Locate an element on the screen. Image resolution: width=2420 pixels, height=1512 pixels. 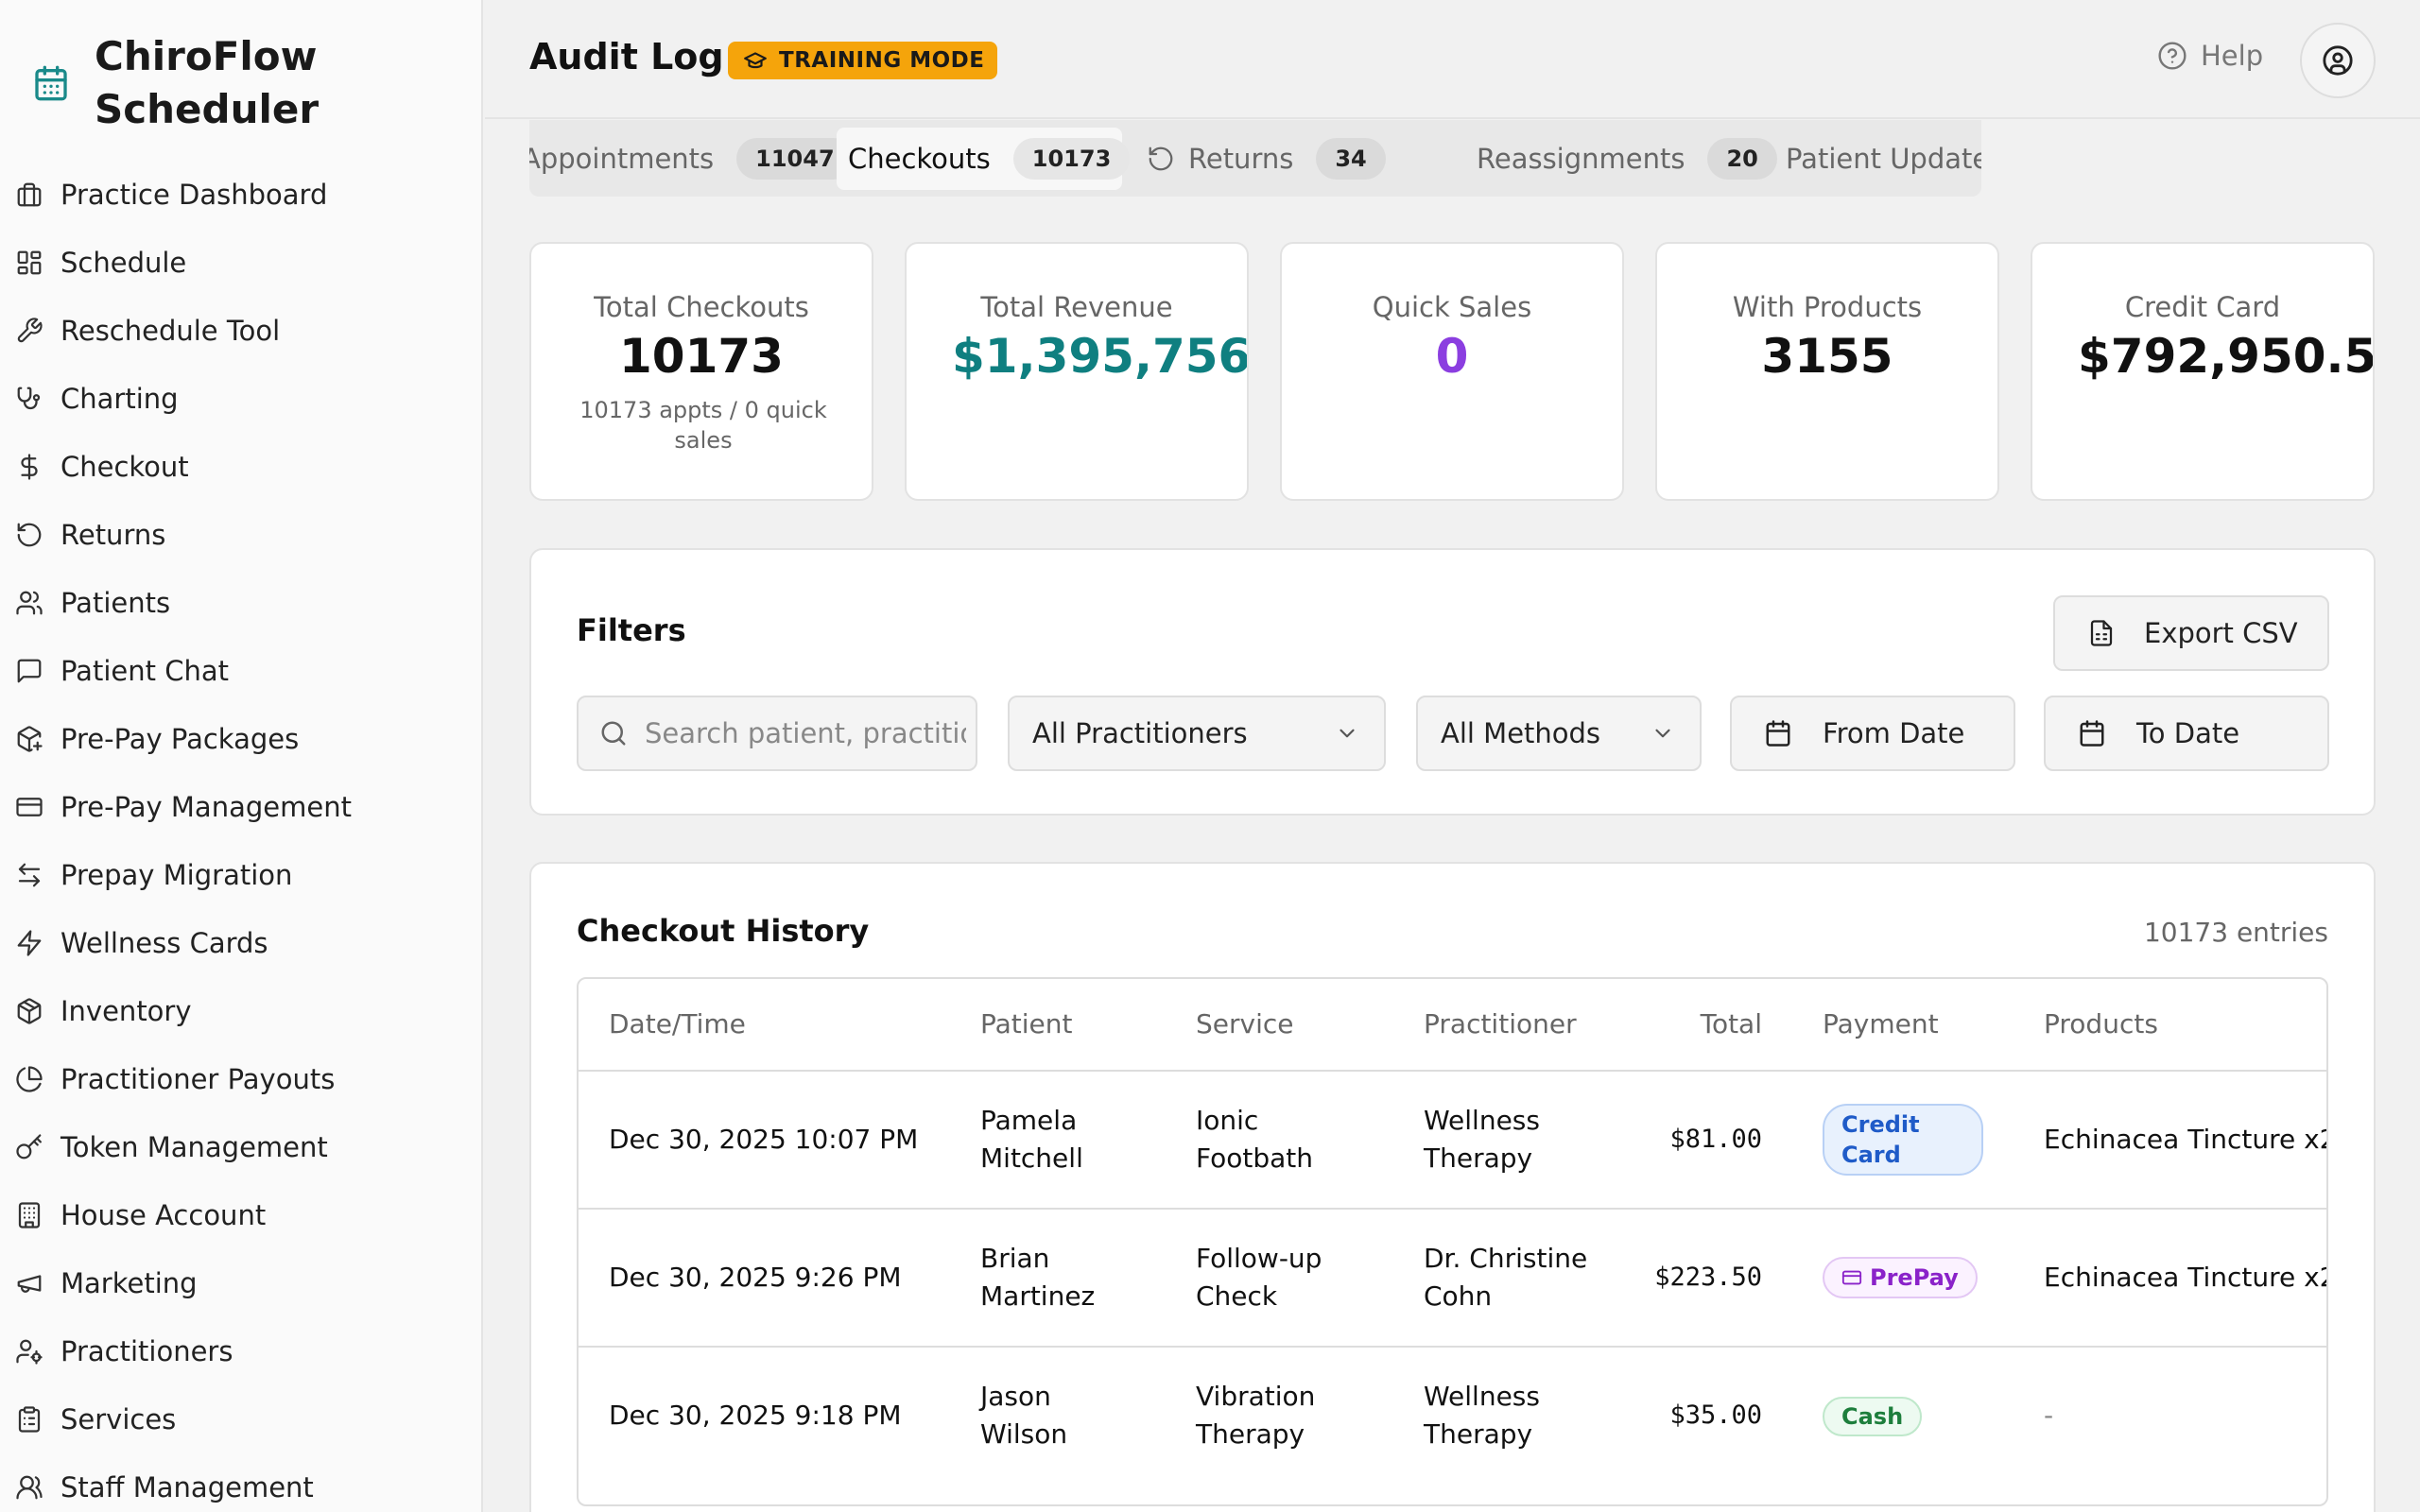
tab-count: 20 is located at coordinates (1742, 159).